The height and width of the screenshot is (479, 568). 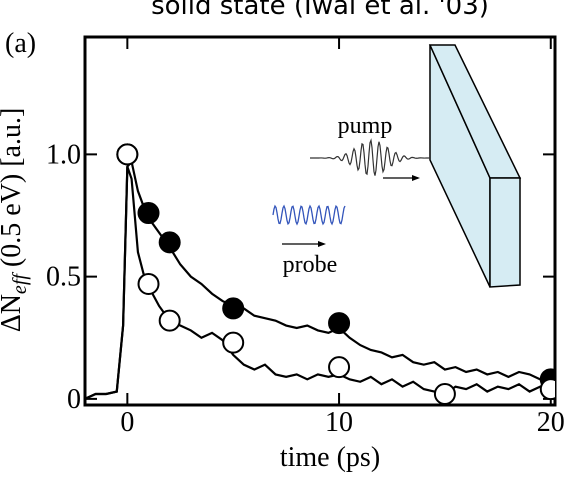 What do you see at coordinates (309, 215) in the screenshot?
I see `probe-wave` at bounding box center [309, 215].